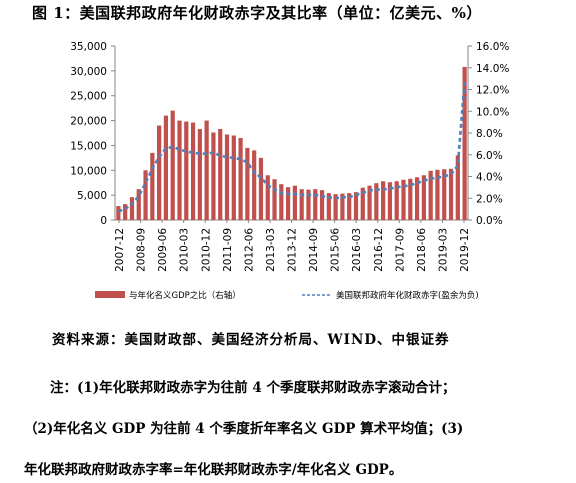 Image resolution: width=576 pixels, height=483 pixels. What do you see at coordinates (206, 250) in the screenshot?
I see `x-tick-label: 2010-12` at bounding box center [206, 250].